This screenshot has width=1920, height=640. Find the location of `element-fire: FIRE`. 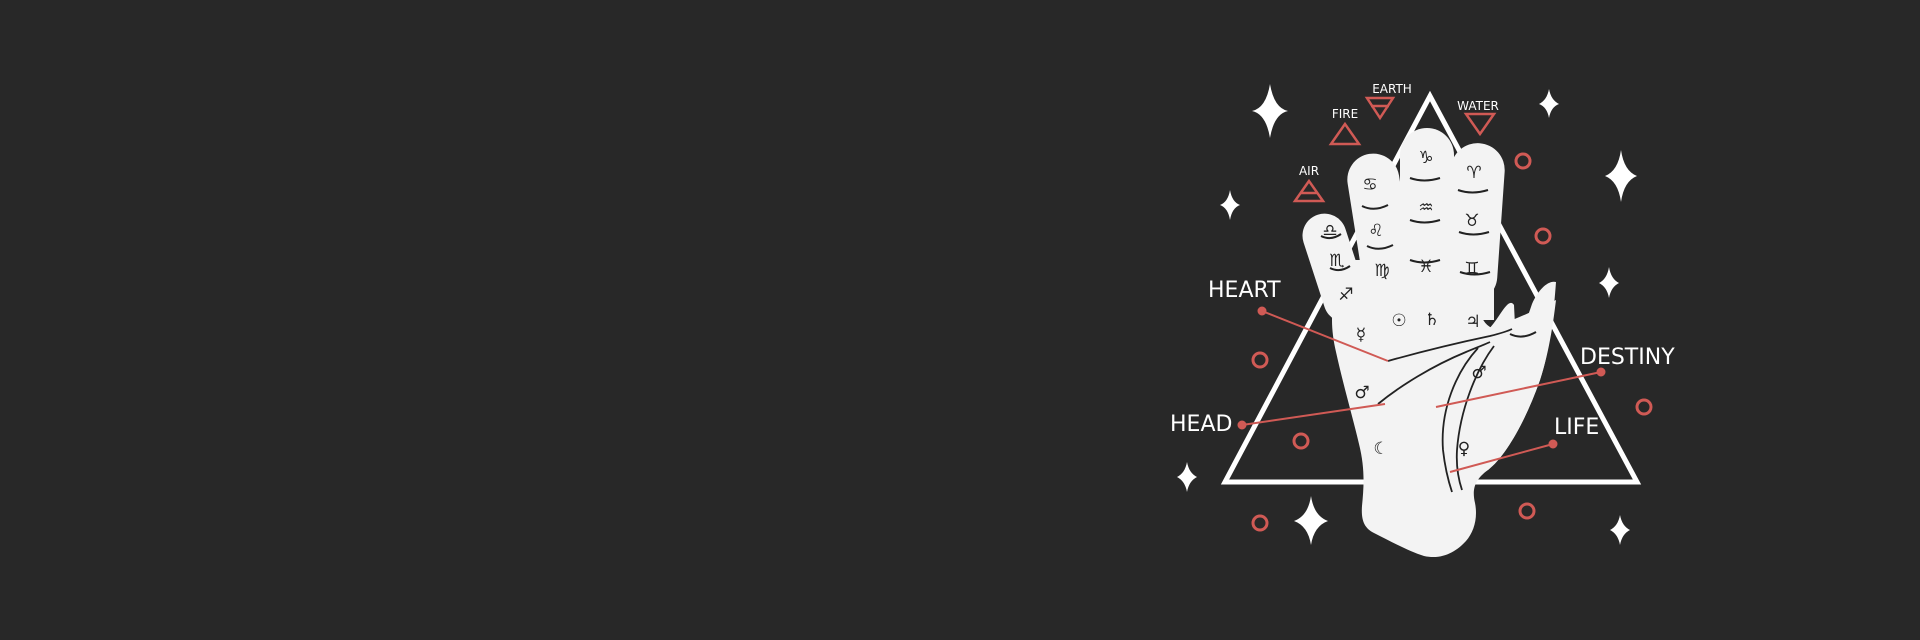

element-fire: FIRE is located at coordinates (1345, 126).